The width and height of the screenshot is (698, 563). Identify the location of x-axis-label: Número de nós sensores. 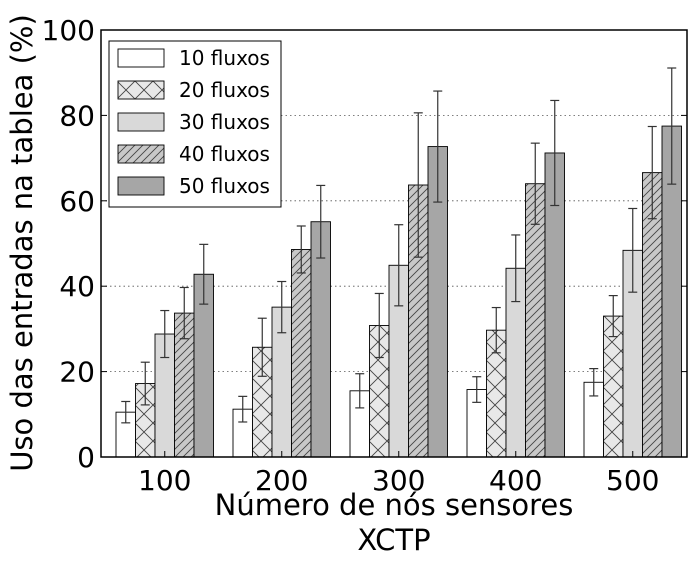
(394, 505).